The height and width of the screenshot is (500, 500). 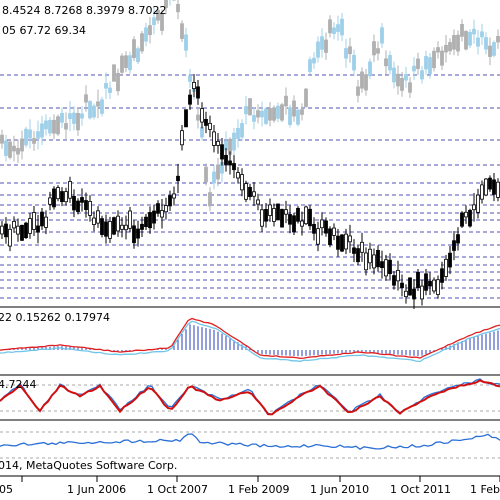 What do you see at coordinates (55, 317) in the screenshot?
I see `macd-label: 22 0.15262 0.17974` at bounding box center [55, 317].